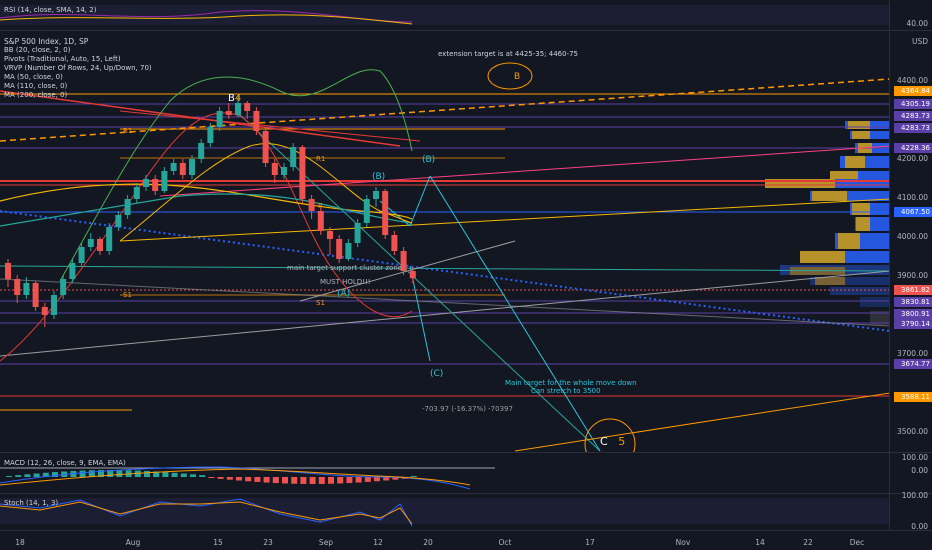 The height and width of the screenshot is (550, 932). What do you see at coordinates (912, 158) in the screenshot?
I see `y-tick: 4200.00` at bounding box center [912, 158].